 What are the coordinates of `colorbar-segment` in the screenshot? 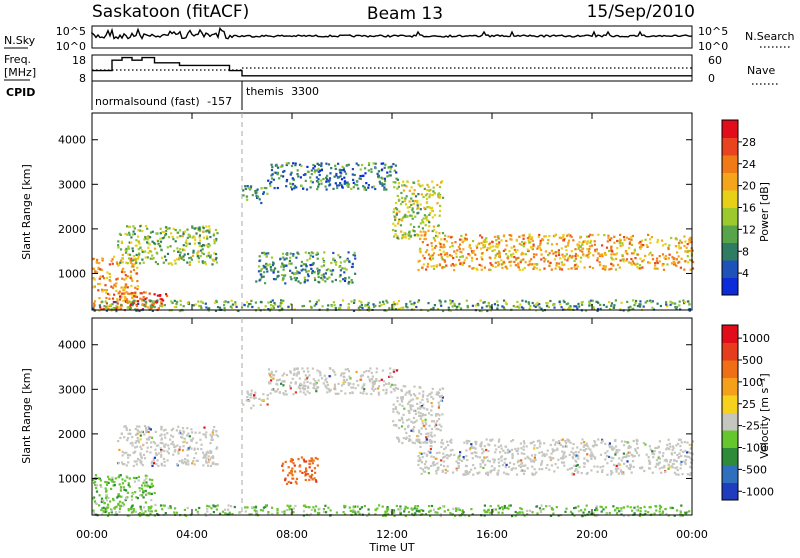 It's located at (730, 369).